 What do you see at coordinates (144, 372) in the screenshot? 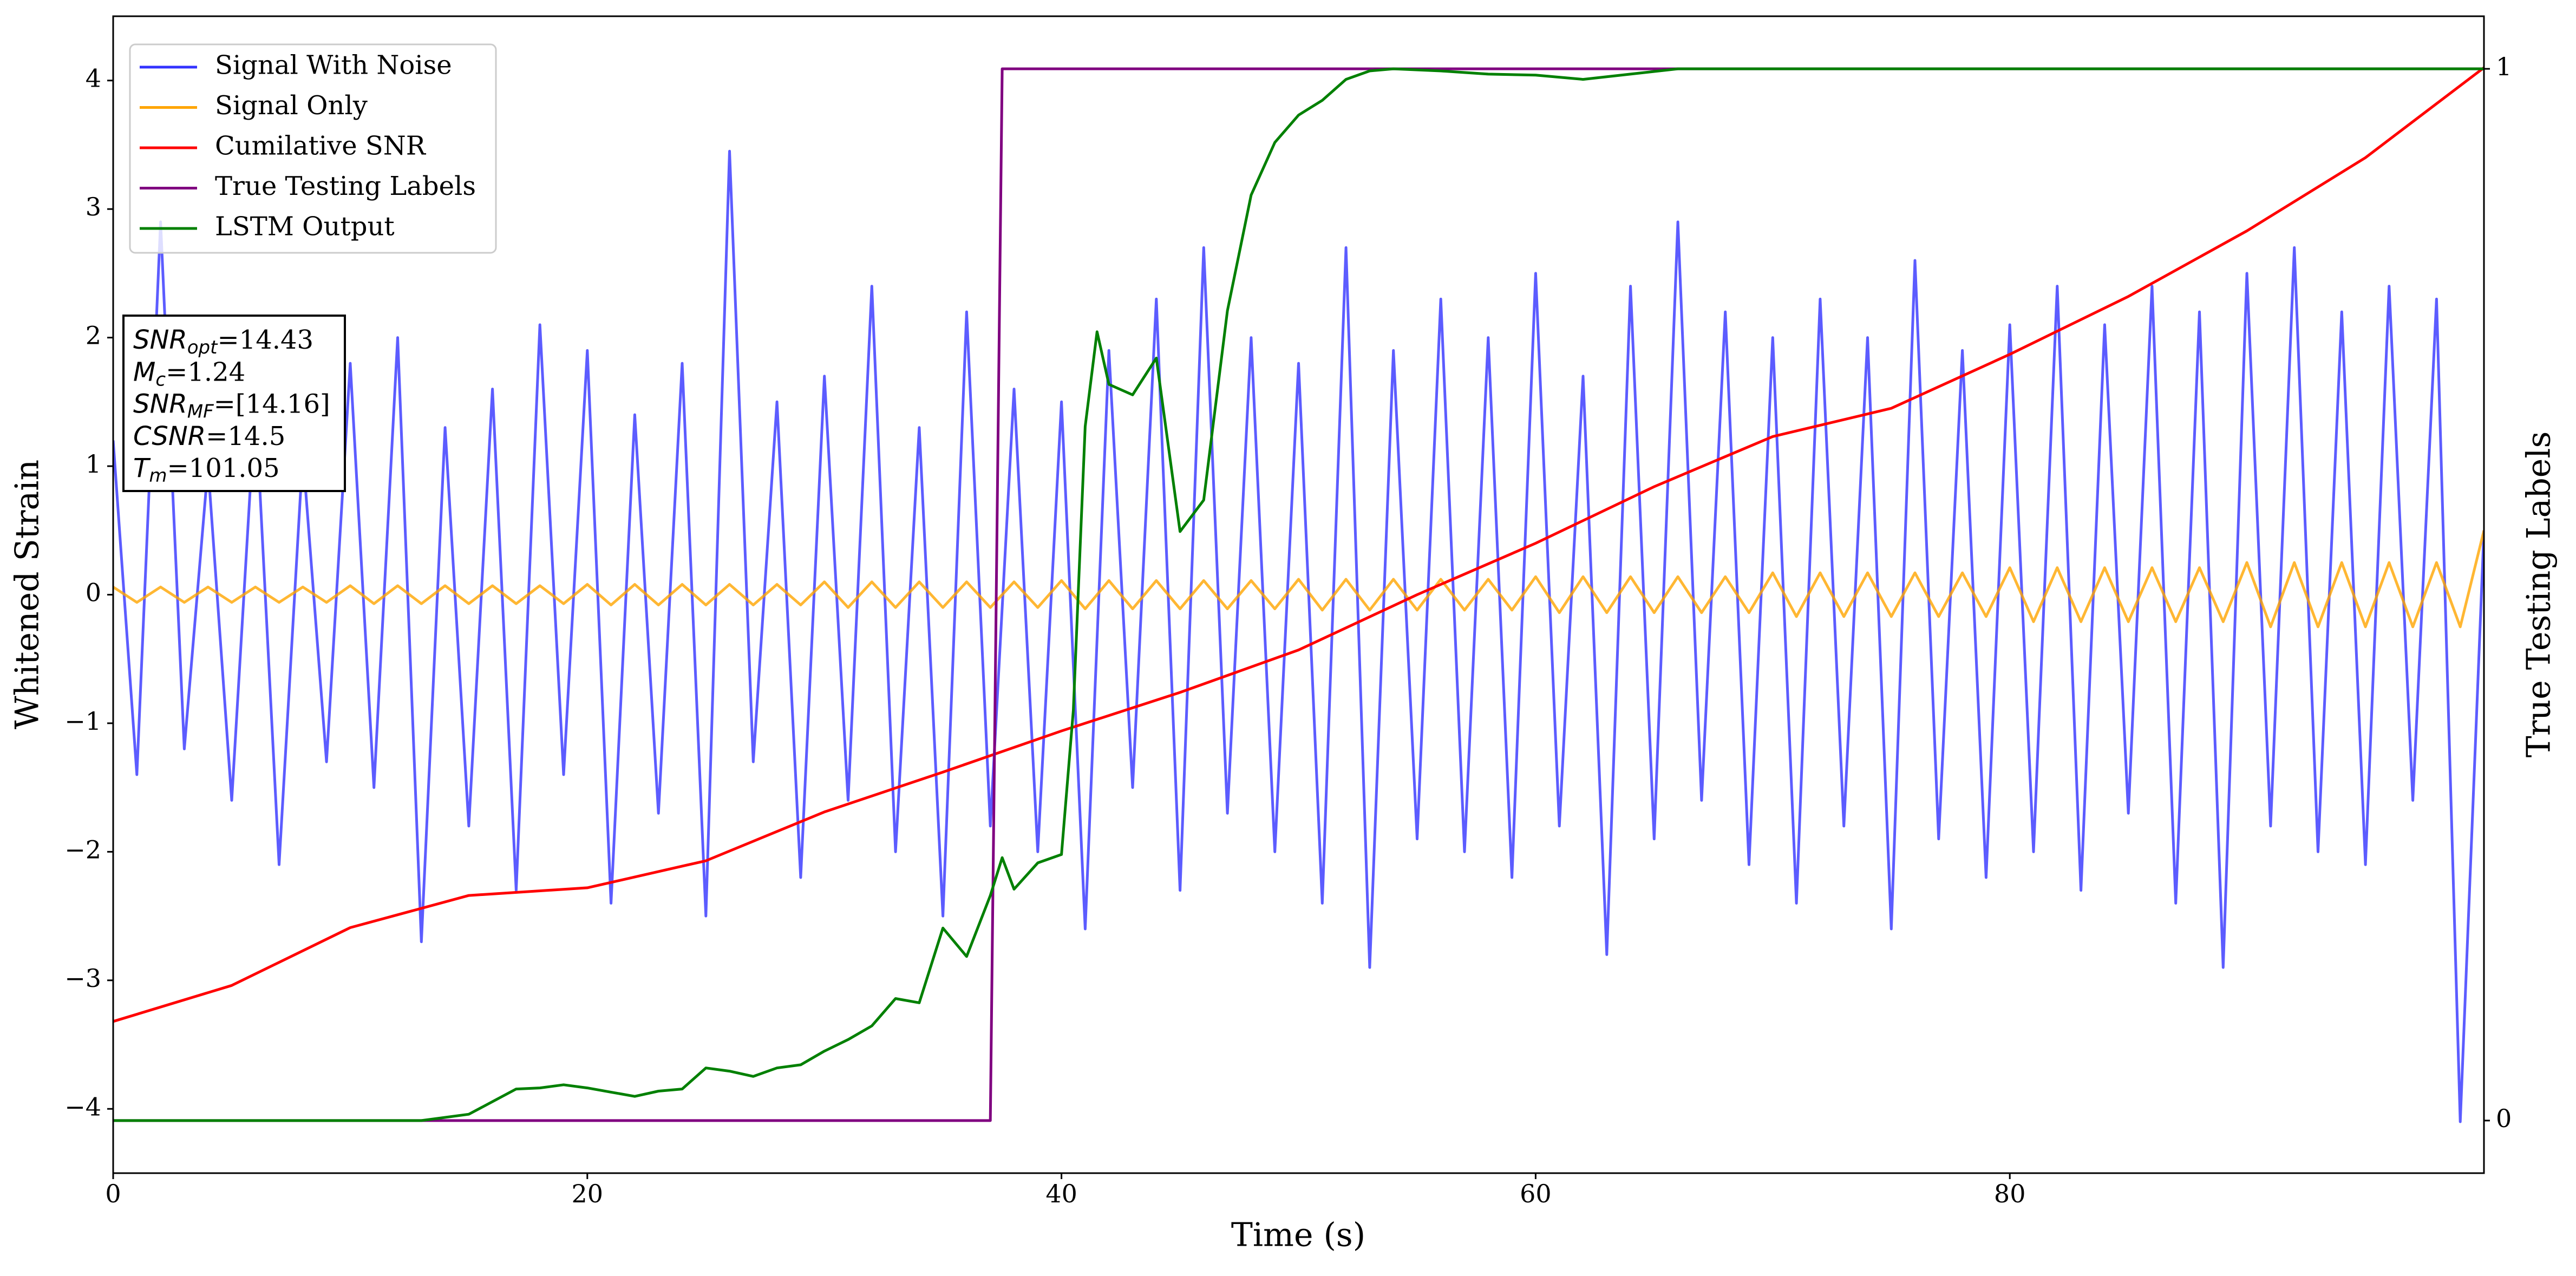
I see `annotation-symbol: M` at bounding box center [144, 372].